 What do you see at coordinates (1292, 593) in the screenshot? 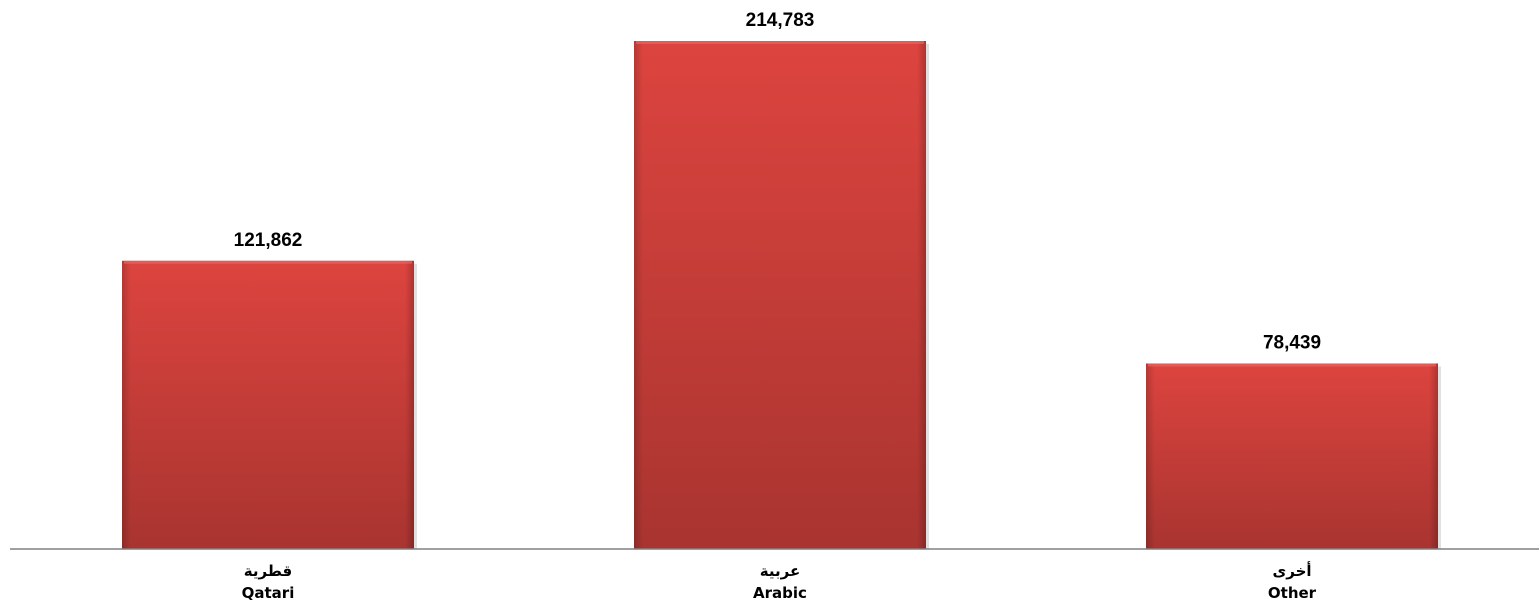
I see `x-tick-label-en: Other` at bounding box center [1292, 593].